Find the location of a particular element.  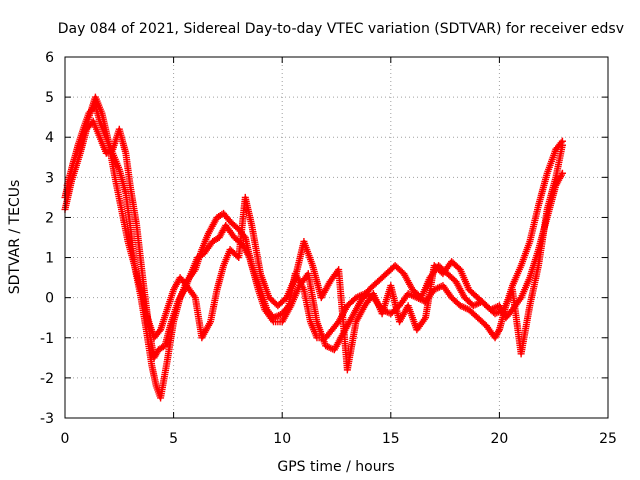

y-tick-label: 1 is located at coordinates (49, 259).